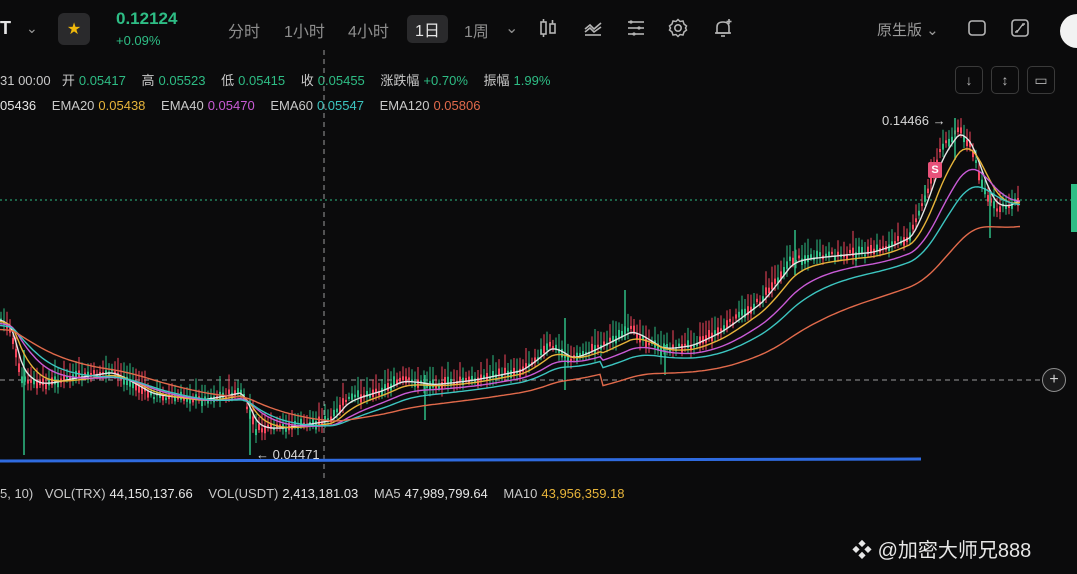 Image resolution: width=1077 pixels, height=574 pixels. I want to click on arrow-down-icon: ↓, so click(969, 80).